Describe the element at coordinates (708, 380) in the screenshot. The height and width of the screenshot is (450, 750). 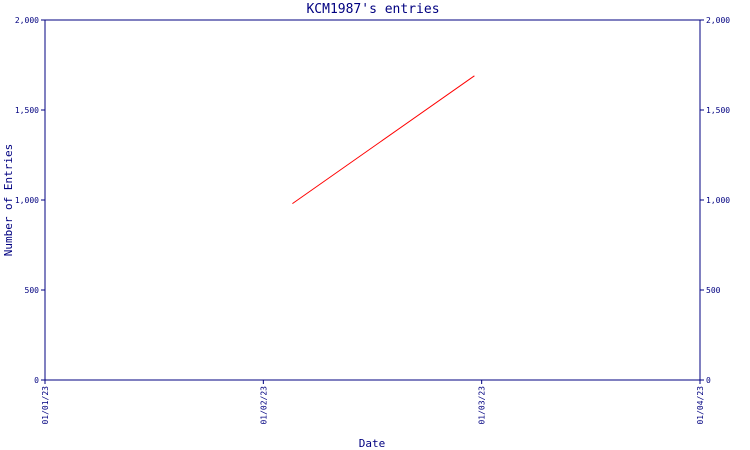
I see `y-tick-label-right: 0` at that location.